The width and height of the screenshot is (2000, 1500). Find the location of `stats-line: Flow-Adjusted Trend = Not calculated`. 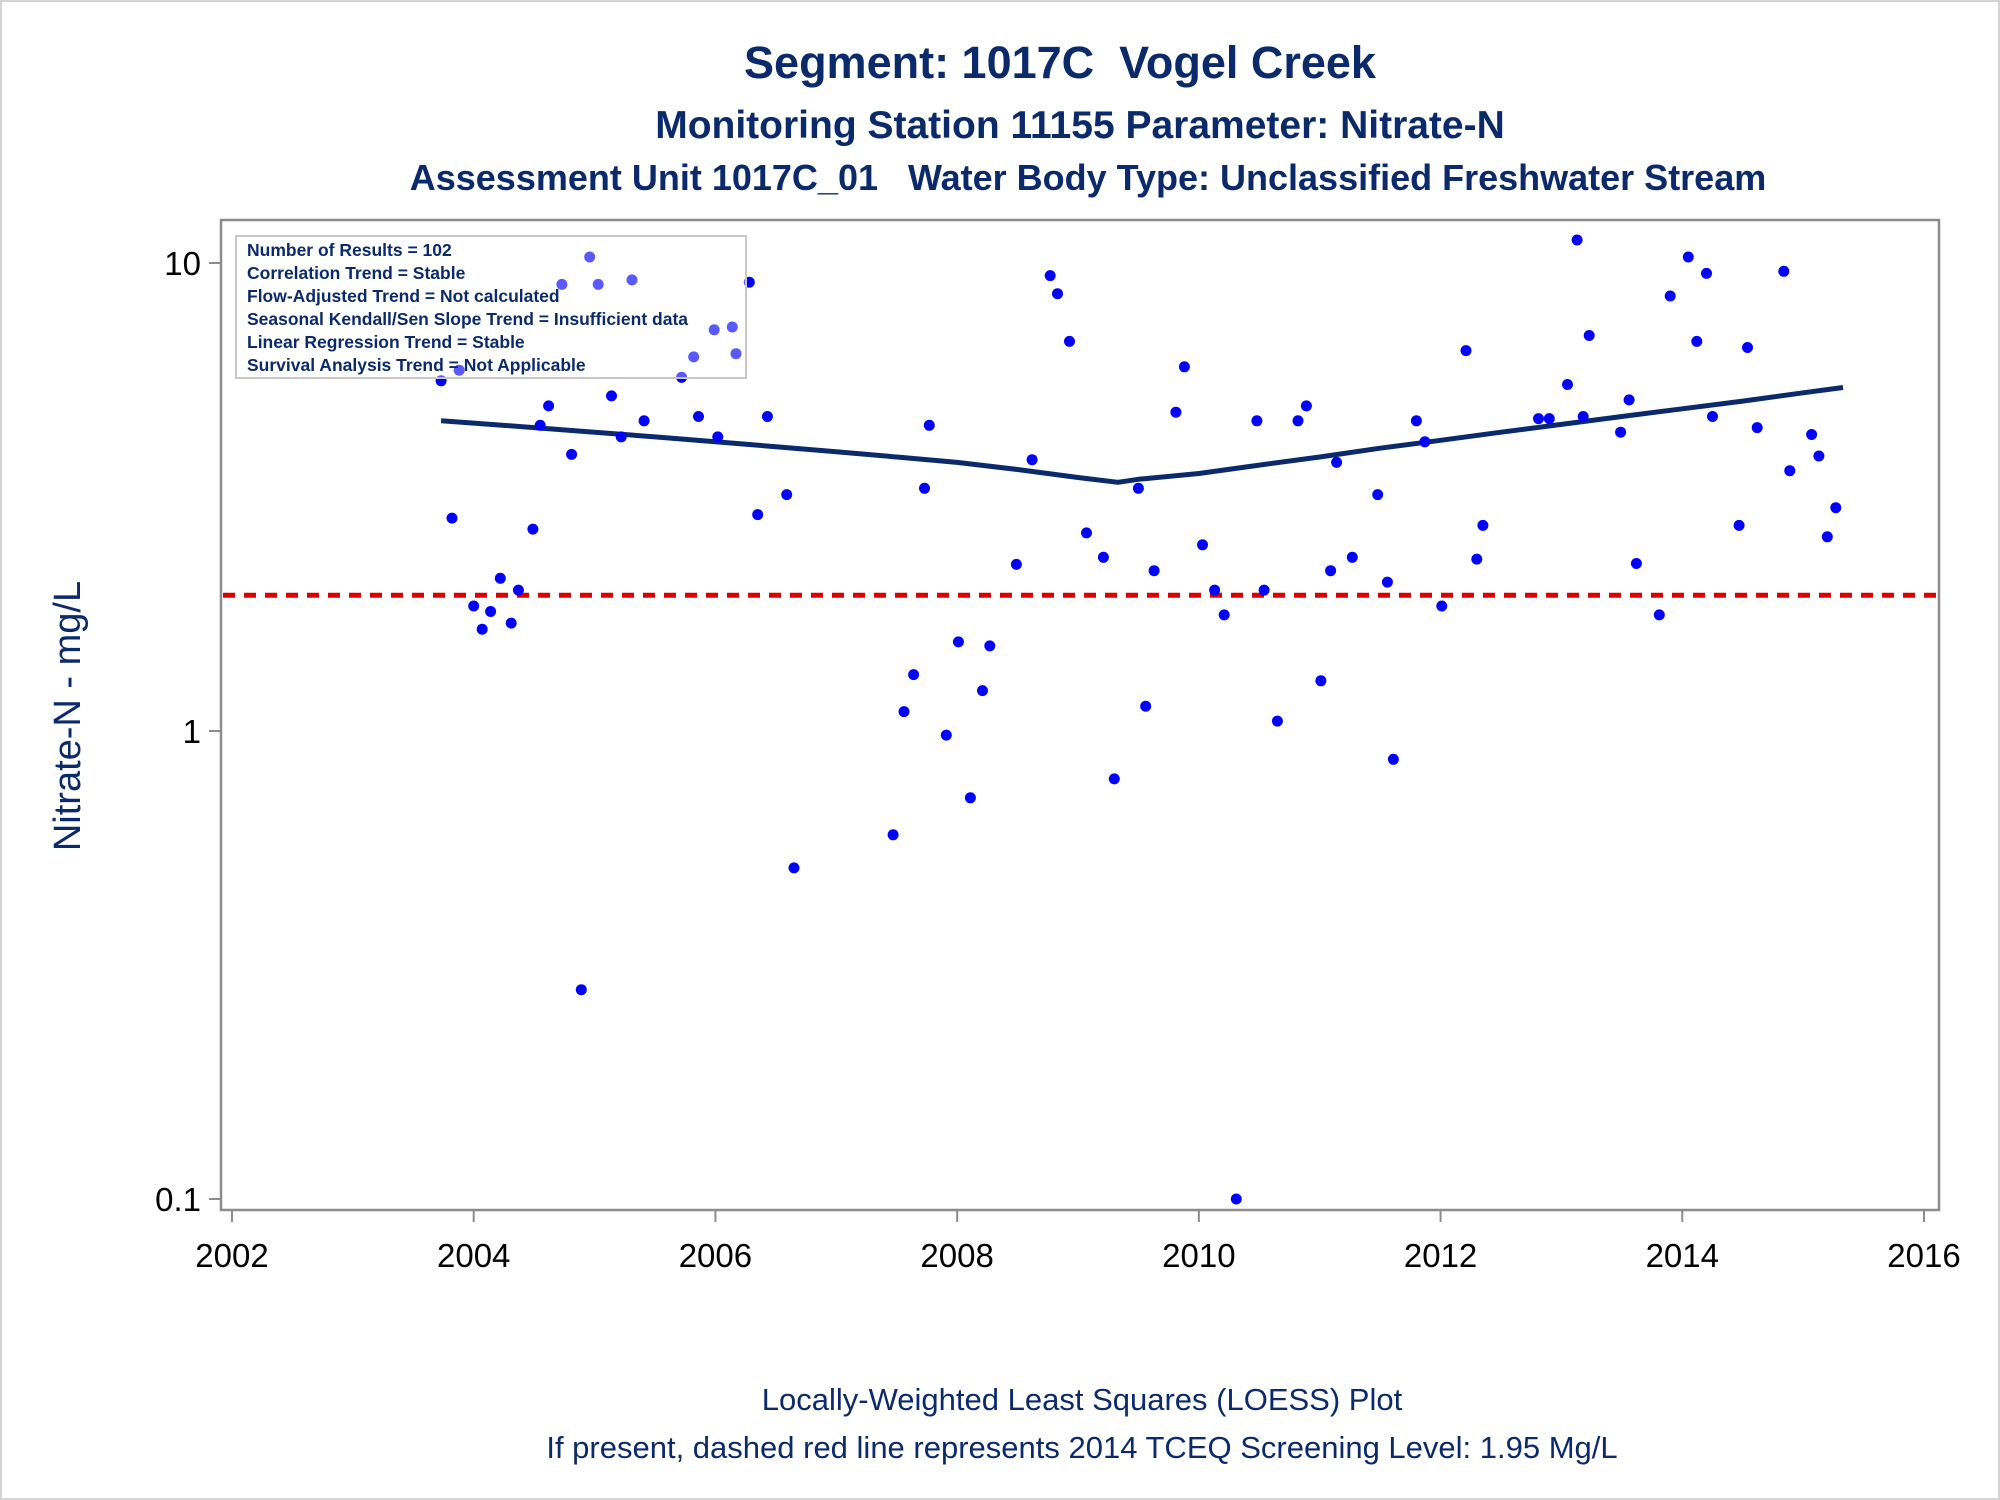

stats-line: Flow-Adjusted Trend = Not calculated is located at coordinates (403, 296).